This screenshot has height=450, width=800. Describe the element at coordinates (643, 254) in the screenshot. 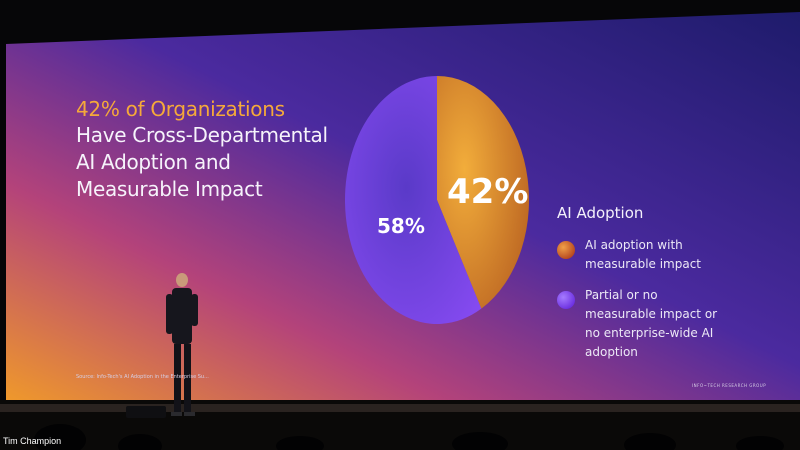

I see `legend-label-1: AI adoption with measurable impact` at that location.